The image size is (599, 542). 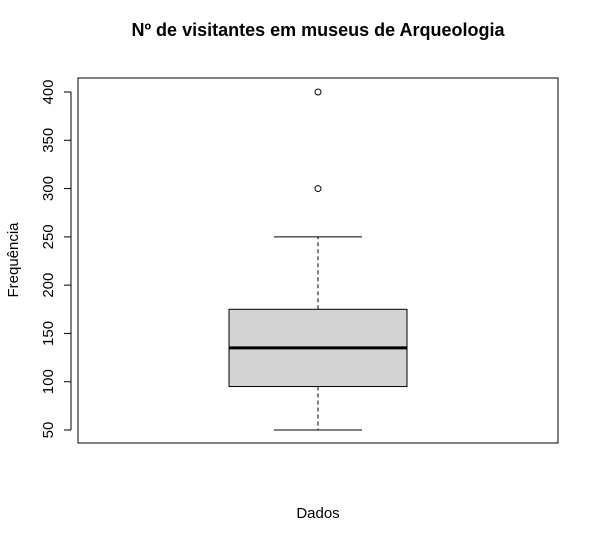 I want to click on y-tick-label: 350, so click(x=48, y=140).